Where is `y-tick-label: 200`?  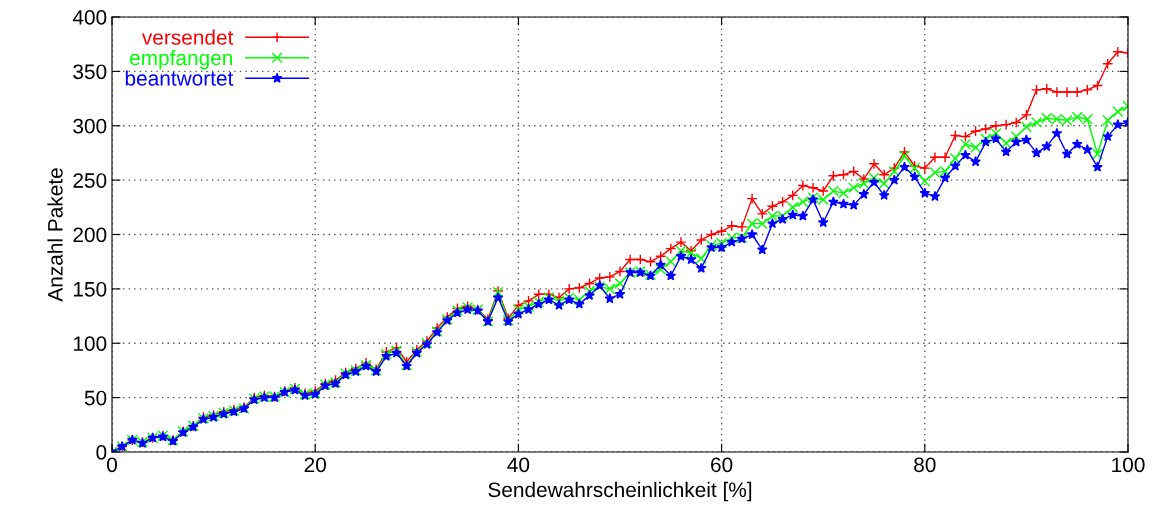 y-tick-label: 200 is located at coordinates (90, 235).